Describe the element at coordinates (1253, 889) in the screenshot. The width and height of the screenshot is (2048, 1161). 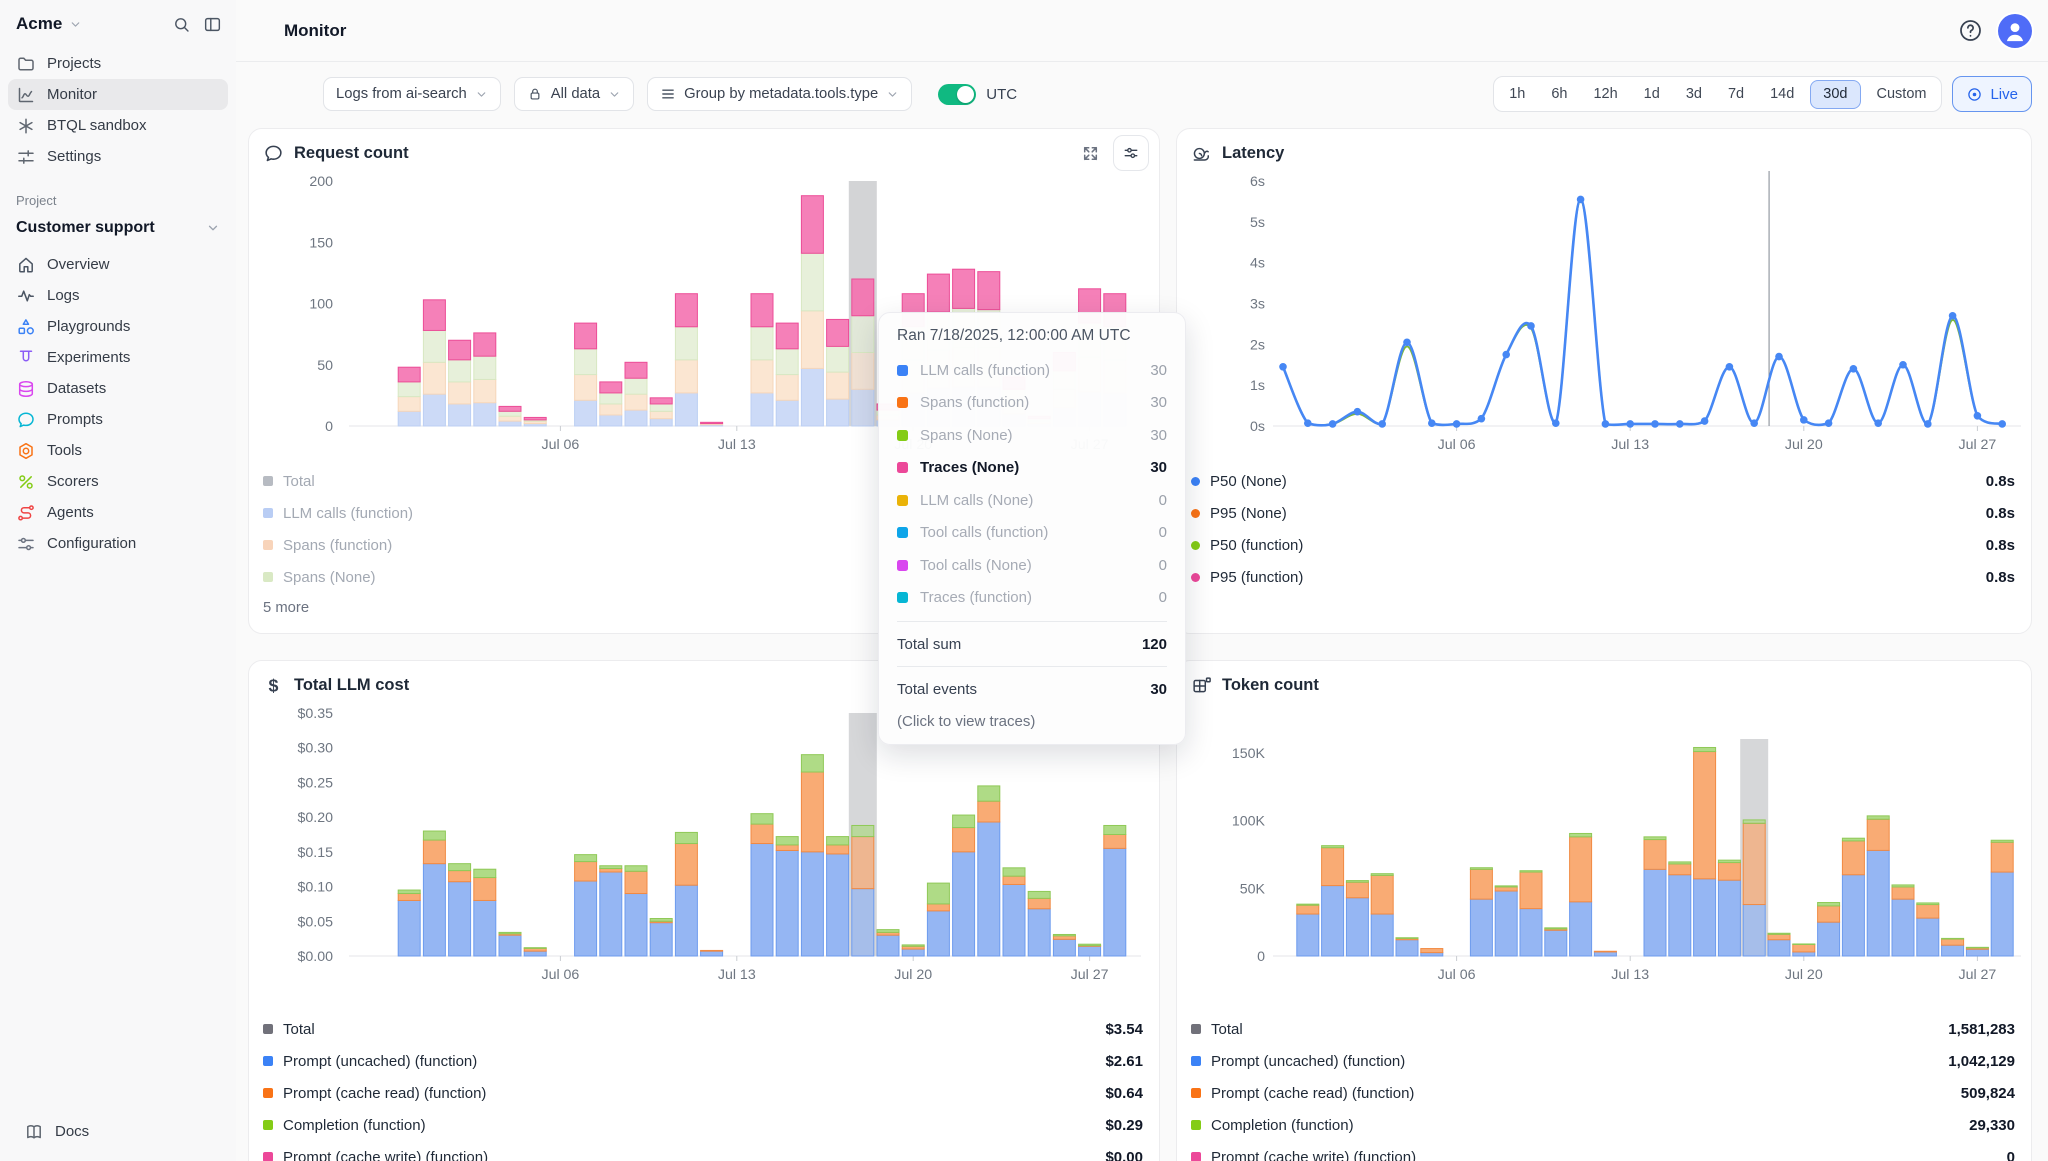
I see `svg-text: 50K` at that location.